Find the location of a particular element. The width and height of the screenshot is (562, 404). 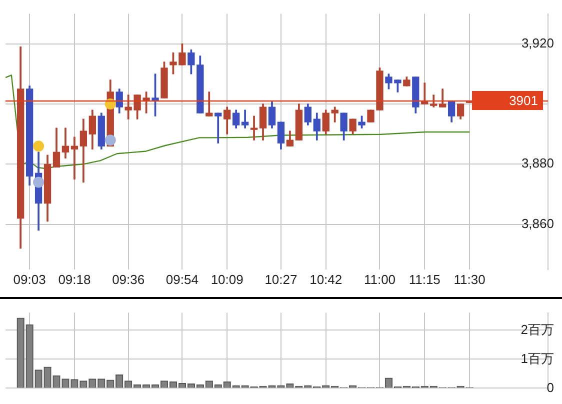

y-tick-label: 3,860 is located at coordinates (537, 223).